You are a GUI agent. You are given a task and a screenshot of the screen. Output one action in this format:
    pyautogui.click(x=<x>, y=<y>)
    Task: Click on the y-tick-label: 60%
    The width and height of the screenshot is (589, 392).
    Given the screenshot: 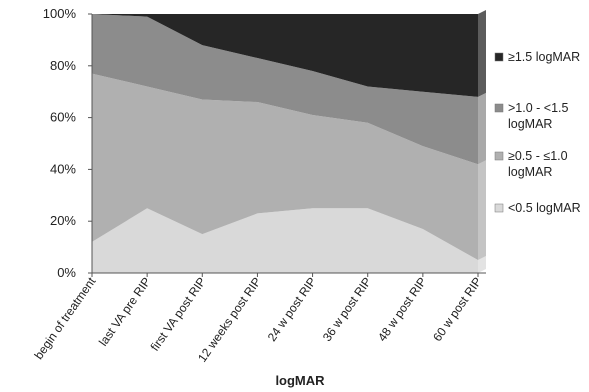 What is the action you would take?
    pyautogui.click(x=63, y=117)
    